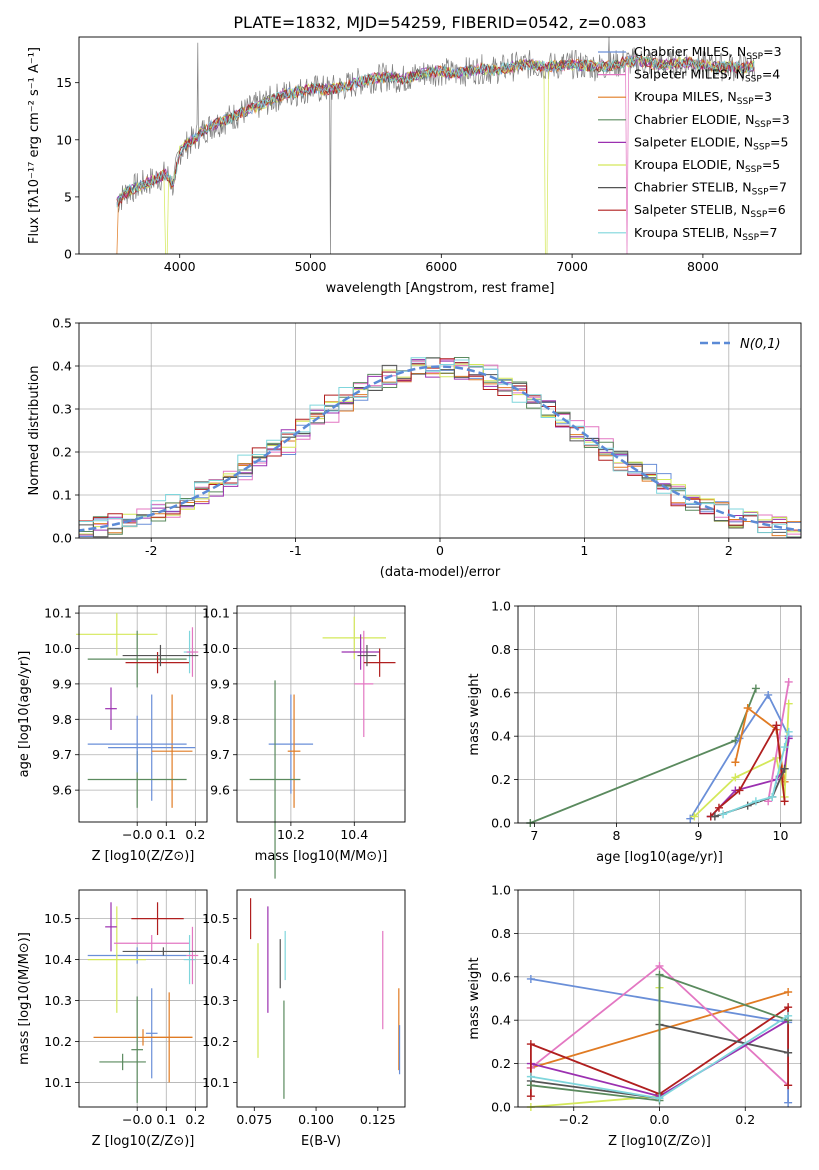 The width and height of the screenshot is (819, 1170). What do you see at coordinates (707, 166) in the screenshot?
I see `legend-label: Kroupa ELODIE, NSSP=5` at bounding box center [707, 166].